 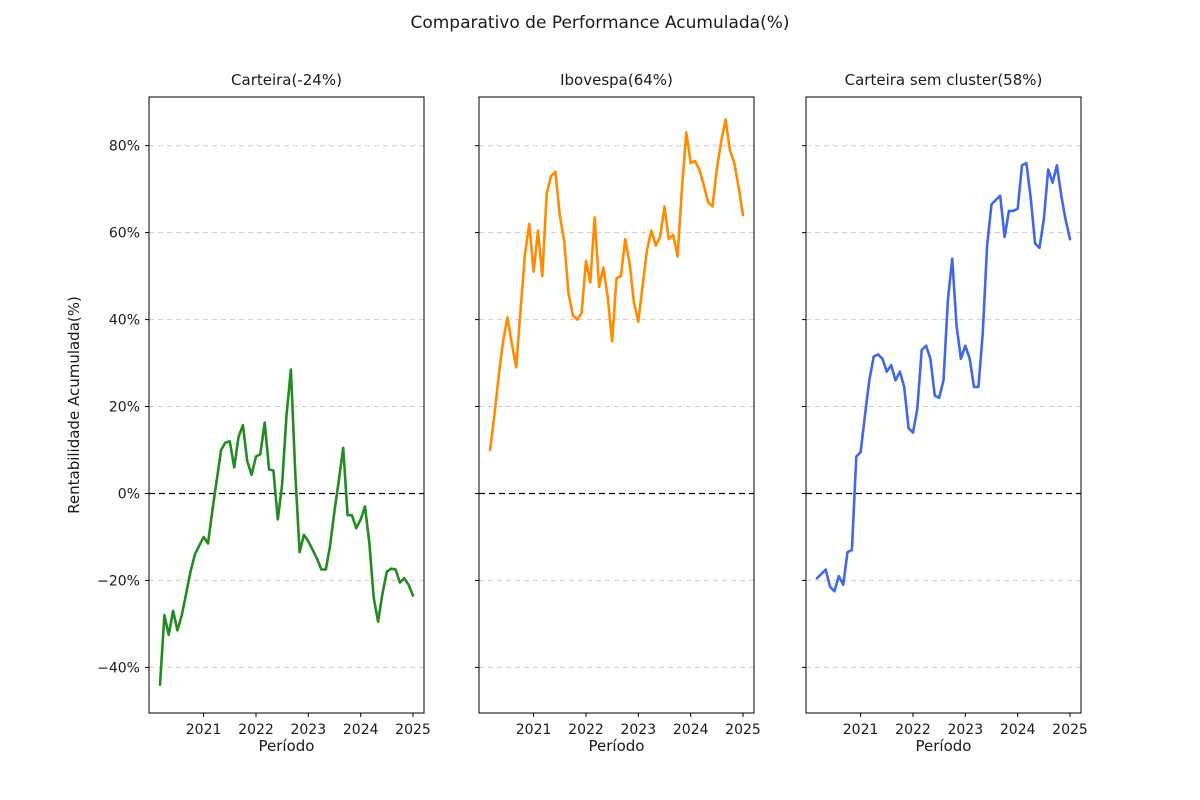 I want to click on y-tick-label: −20%, so click(x=118, y=581).